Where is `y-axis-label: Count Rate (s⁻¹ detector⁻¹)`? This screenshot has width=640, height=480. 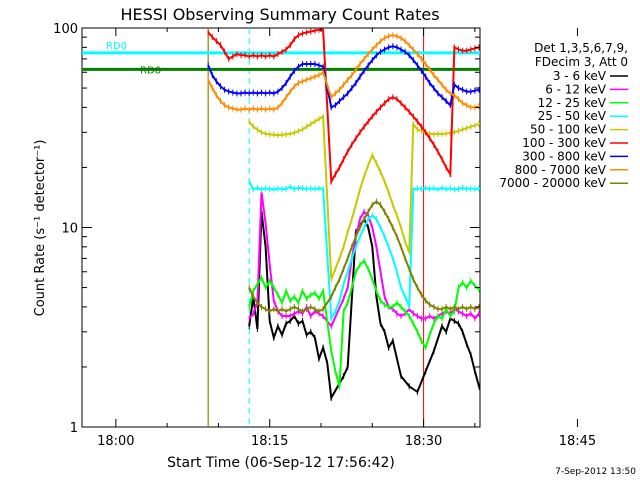
y-axis-label: Count Rate (s⁻¹ detector⁻¹) is located at coordinates (40, 228).